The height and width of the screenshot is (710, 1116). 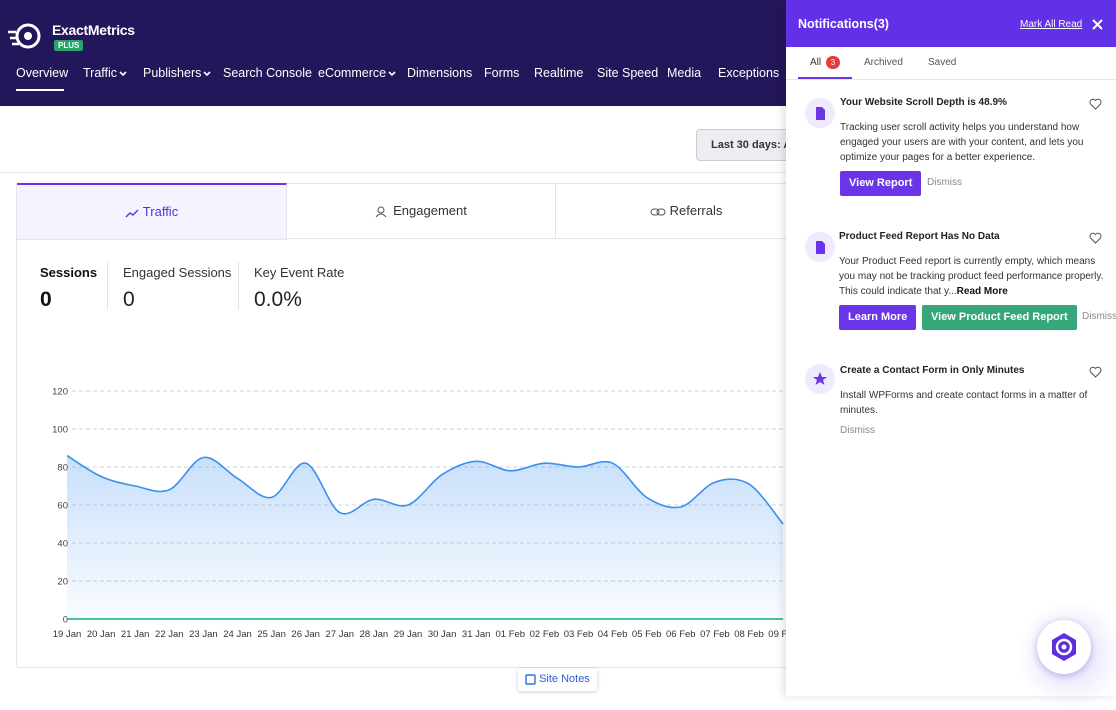 I want to click on notification-title: Create a Contact Form in Only Minutes, so click(x=932, y=370).